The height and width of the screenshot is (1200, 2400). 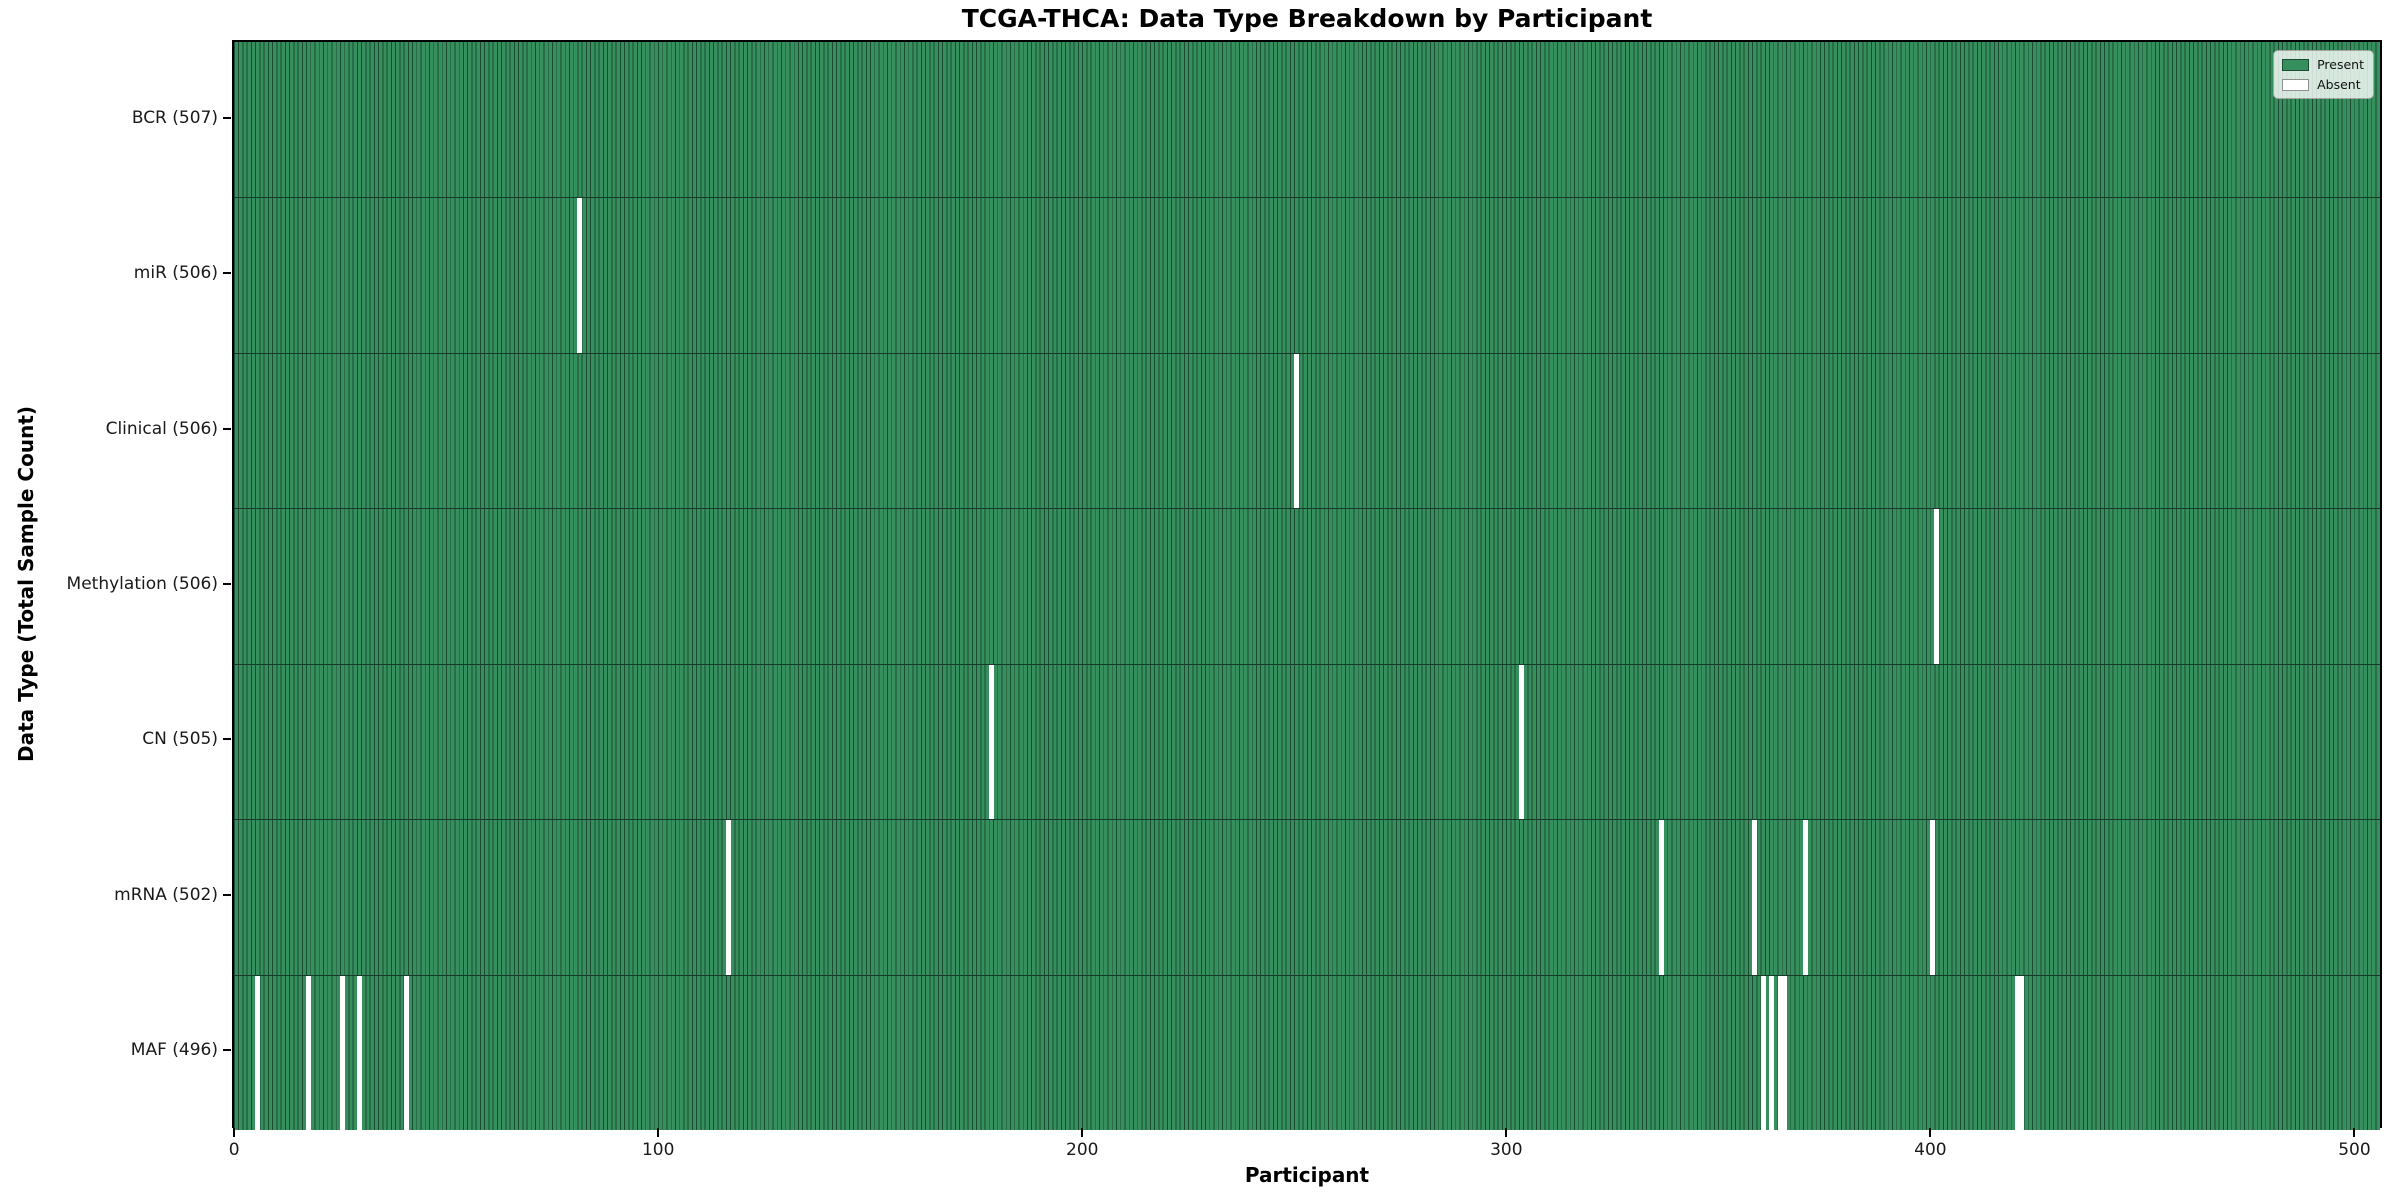 I want to click on y-tick-label-MAF: MAF (496), so click(x=174, y=1050).